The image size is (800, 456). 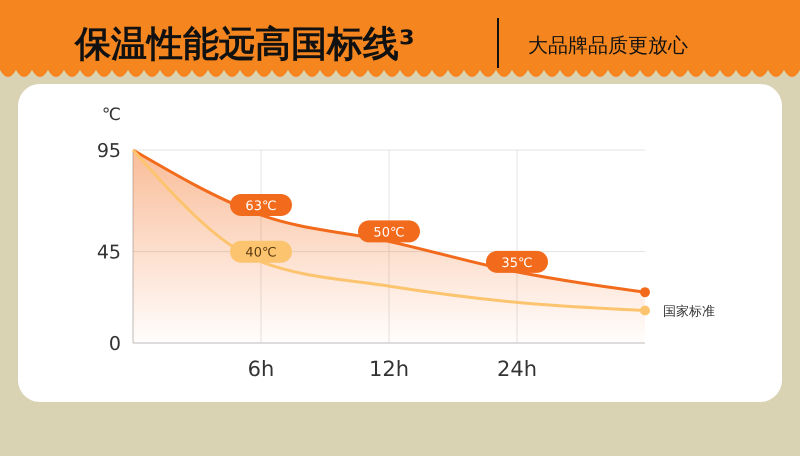 What do you see at coordinates (608, 45) in the screenshot?
I see `chart-subtitle: 大品牌品质更放心` at bounding box center [608, 45].